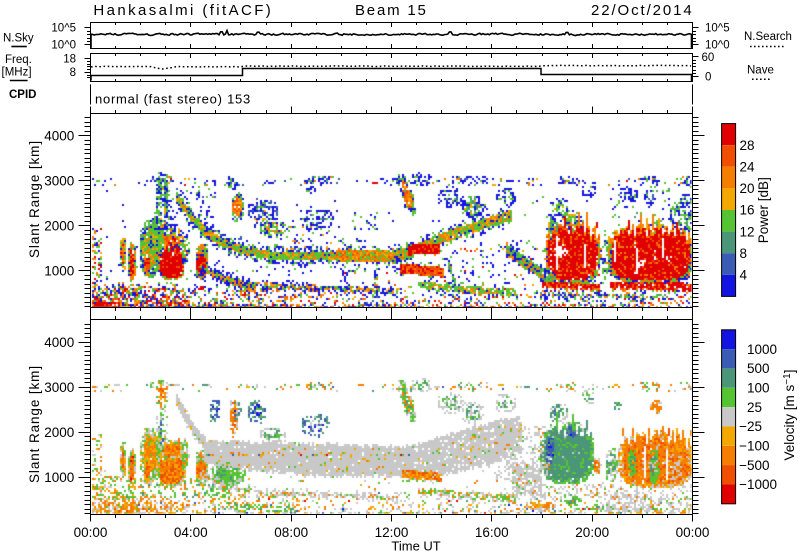 The image size is (800, 554). Describe the element at coordinates (18, 39) in the screenshot. I see `svg-text: N.Sky` at that location.